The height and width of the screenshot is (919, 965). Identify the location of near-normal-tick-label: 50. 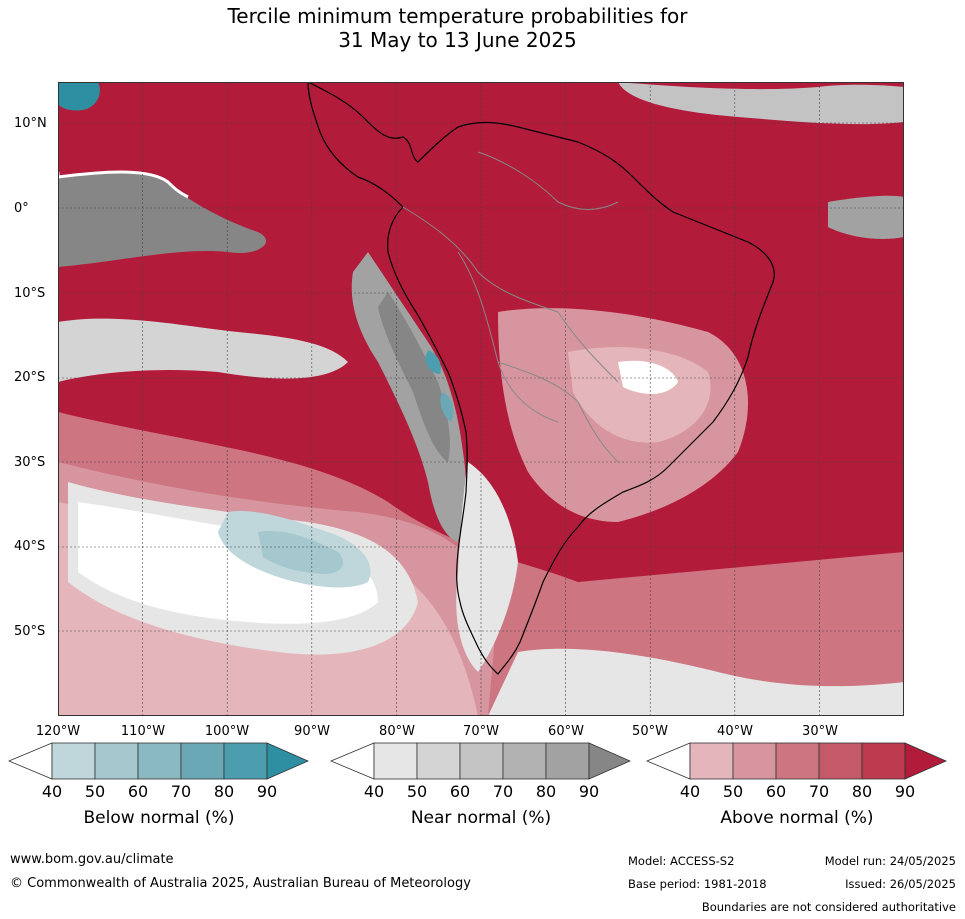
(417, 791).